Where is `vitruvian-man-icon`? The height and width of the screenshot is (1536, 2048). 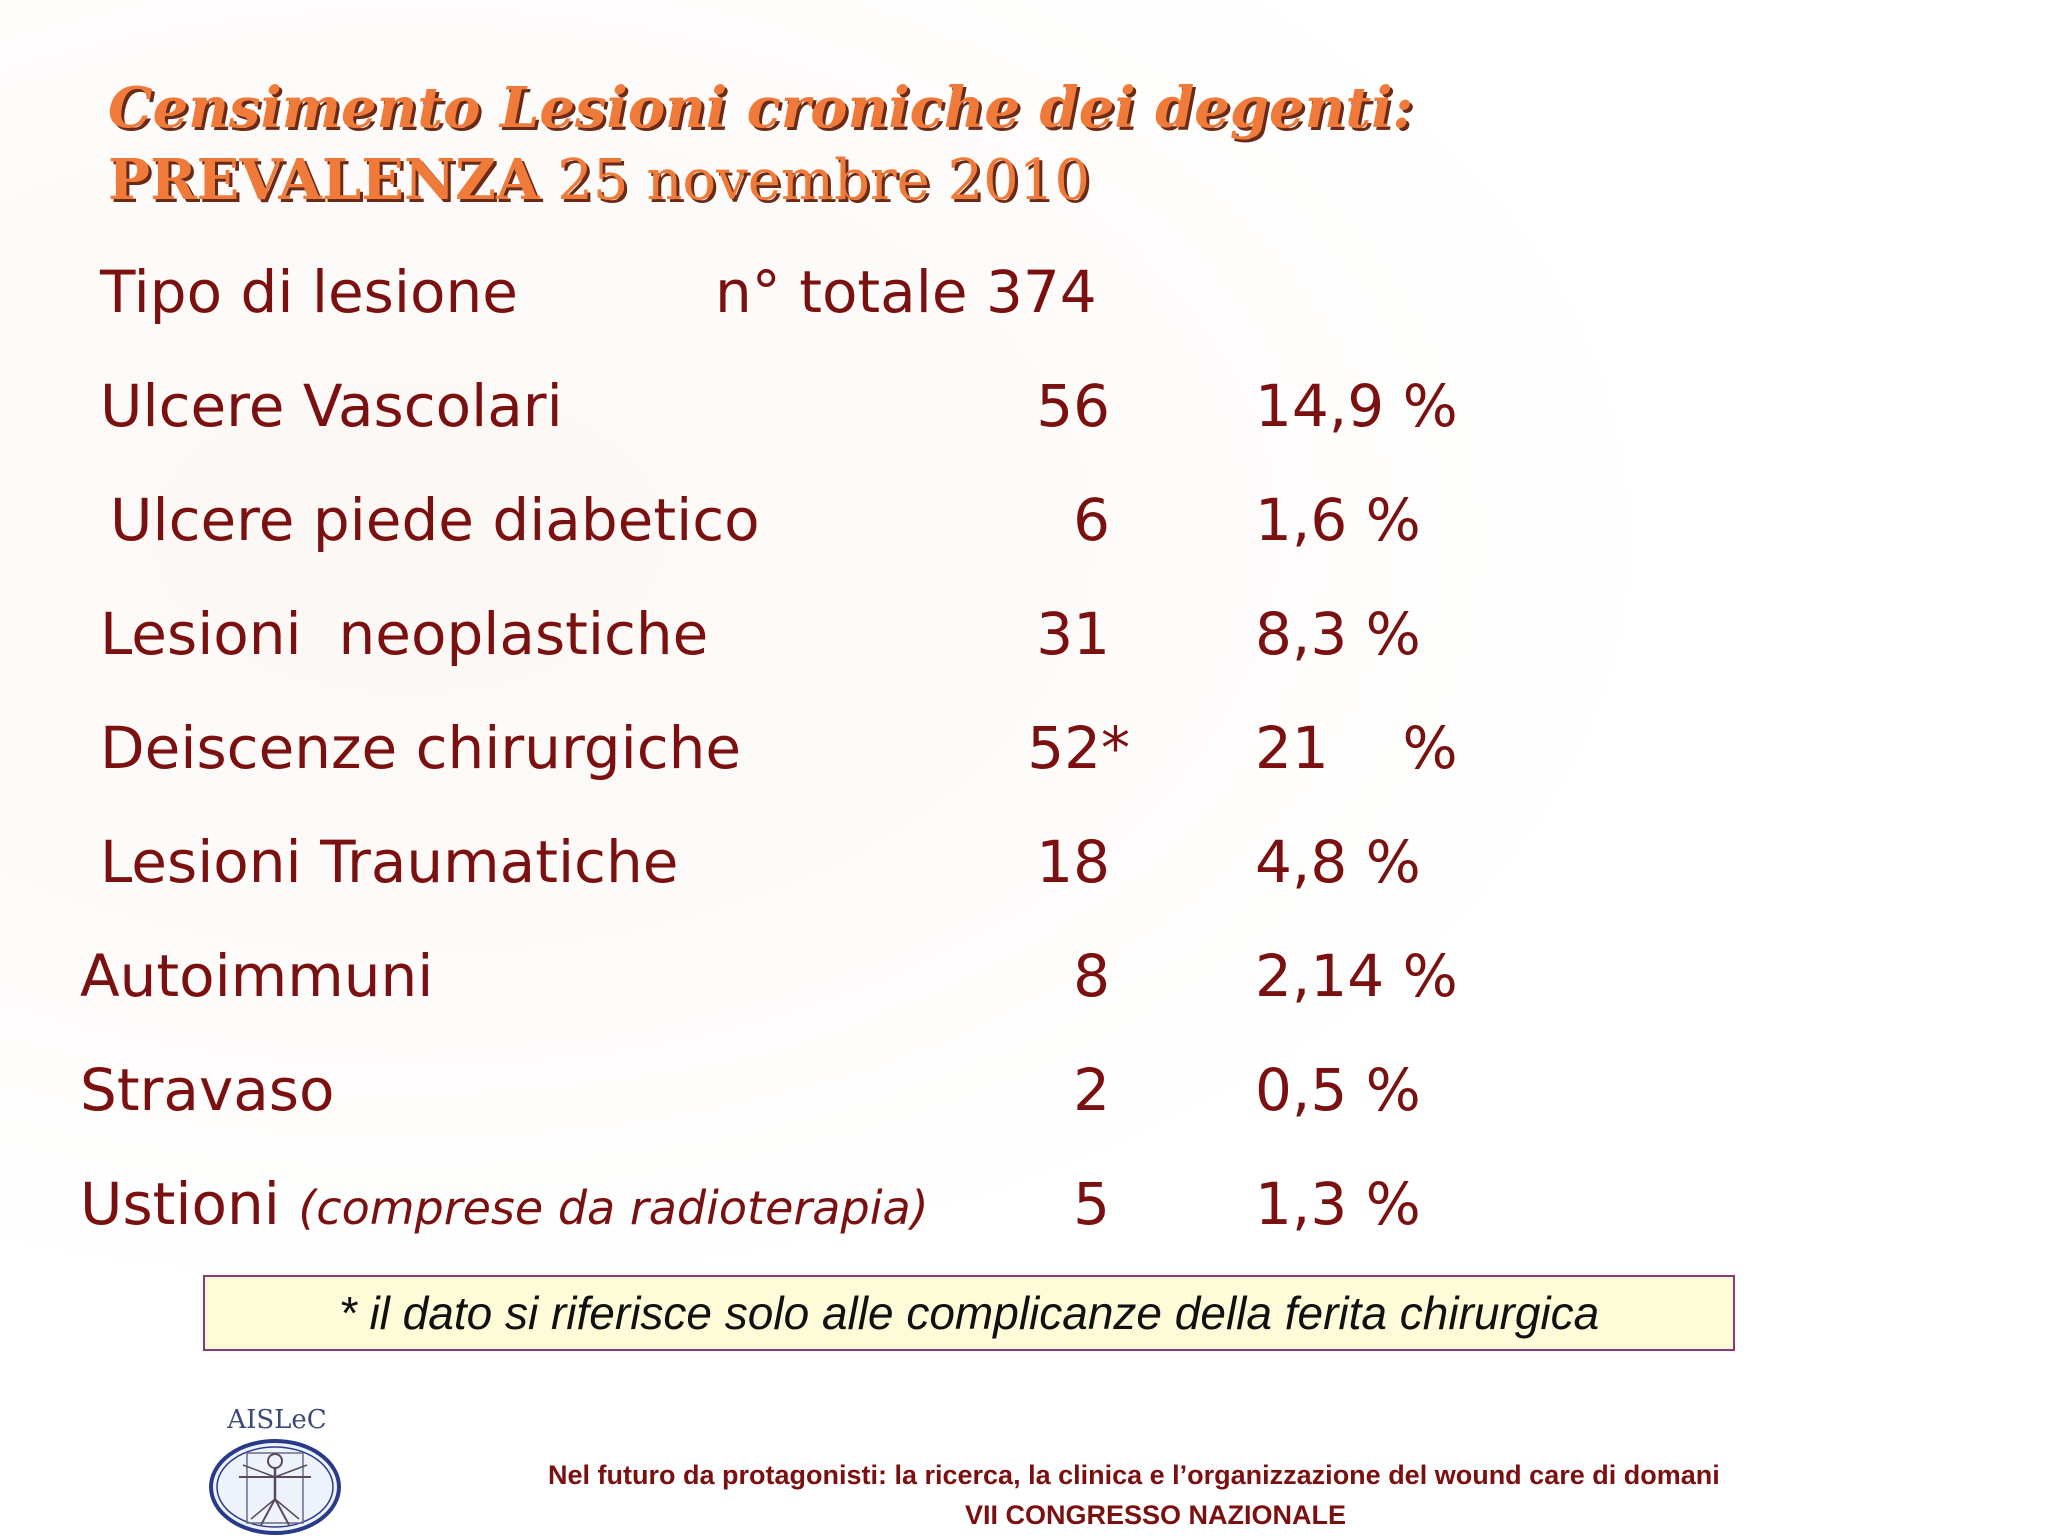
vitruvian-man-icon is located at coordinates (275, 1487).